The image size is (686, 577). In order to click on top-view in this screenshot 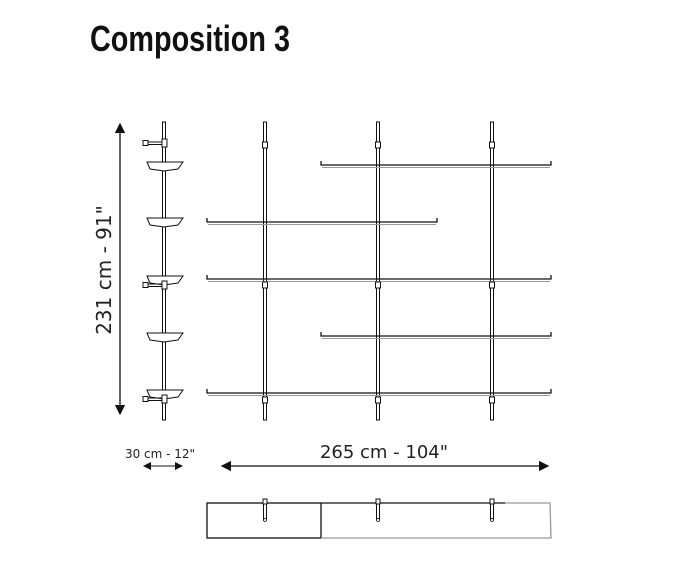, I will do `click(379, 518)`.